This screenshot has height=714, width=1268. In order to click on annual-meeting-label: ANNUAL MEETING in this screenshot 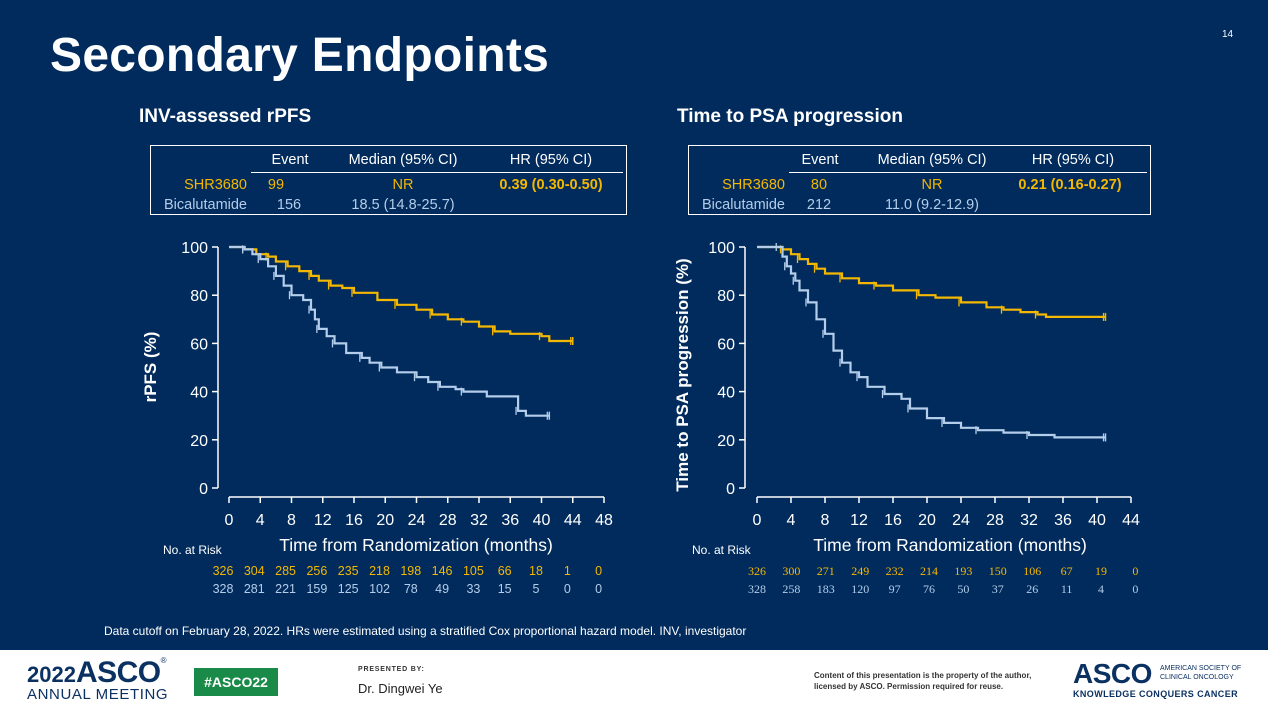, I will do `click(98, 694)`.